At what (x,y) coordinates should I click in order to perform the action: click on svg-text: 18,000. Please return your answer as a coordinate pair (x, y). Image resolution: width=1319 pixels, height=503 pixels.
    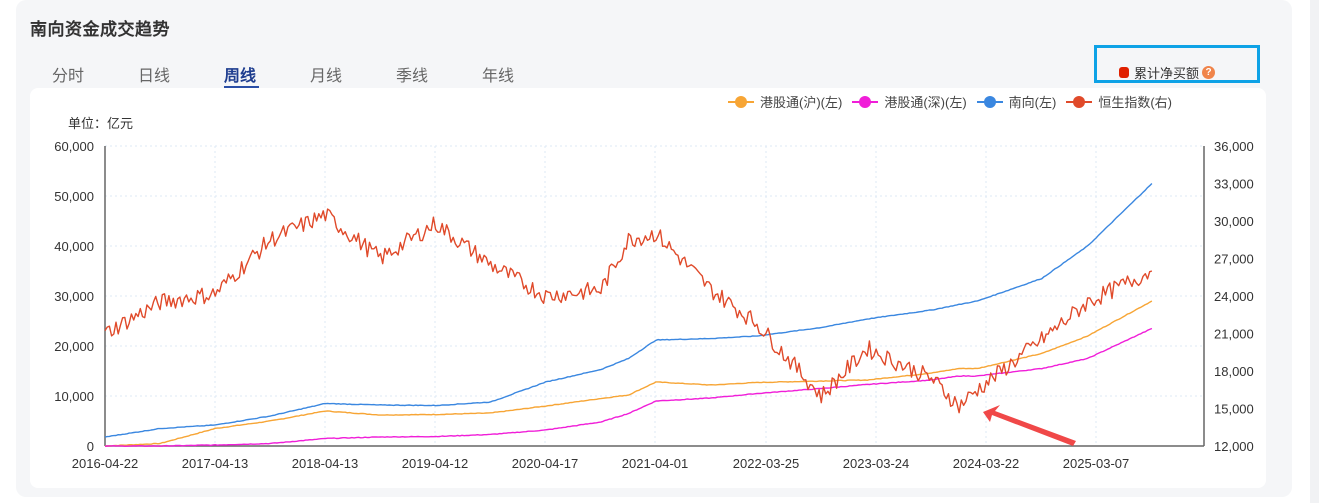
    Looking at the image, I should click on (1234, 371).